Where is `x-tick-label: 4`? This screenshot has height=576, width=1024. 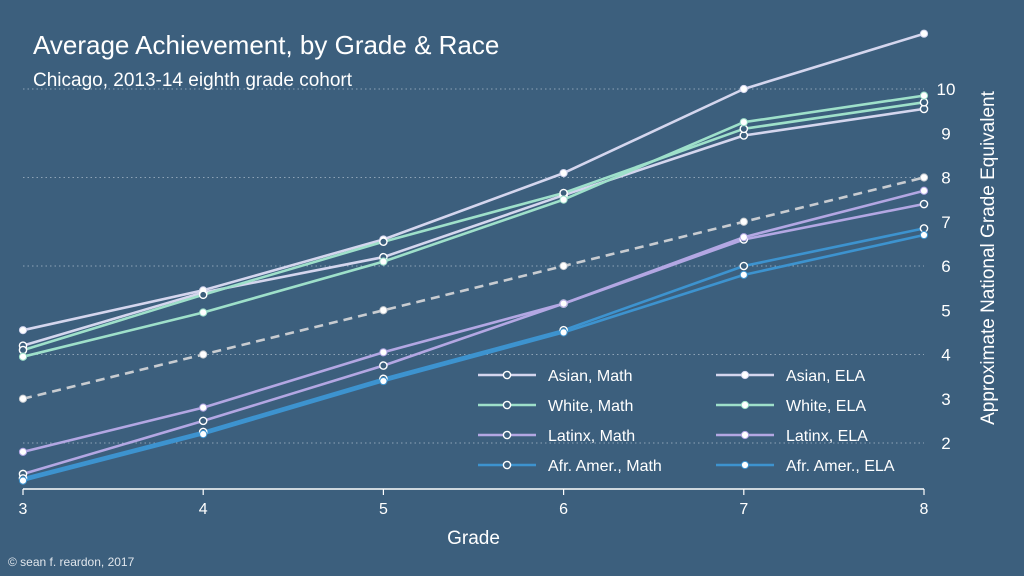 x-tick-label: 4 is located at coordinates (203, 509).